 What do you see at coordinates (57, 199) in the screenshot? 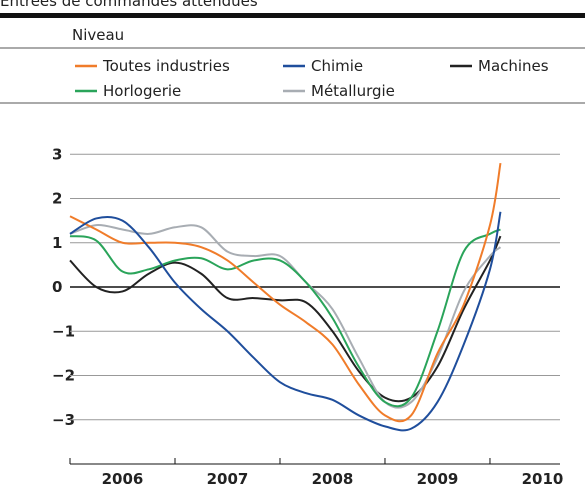
I see `y-tick-label: 2` at bounding box center [57, 199].